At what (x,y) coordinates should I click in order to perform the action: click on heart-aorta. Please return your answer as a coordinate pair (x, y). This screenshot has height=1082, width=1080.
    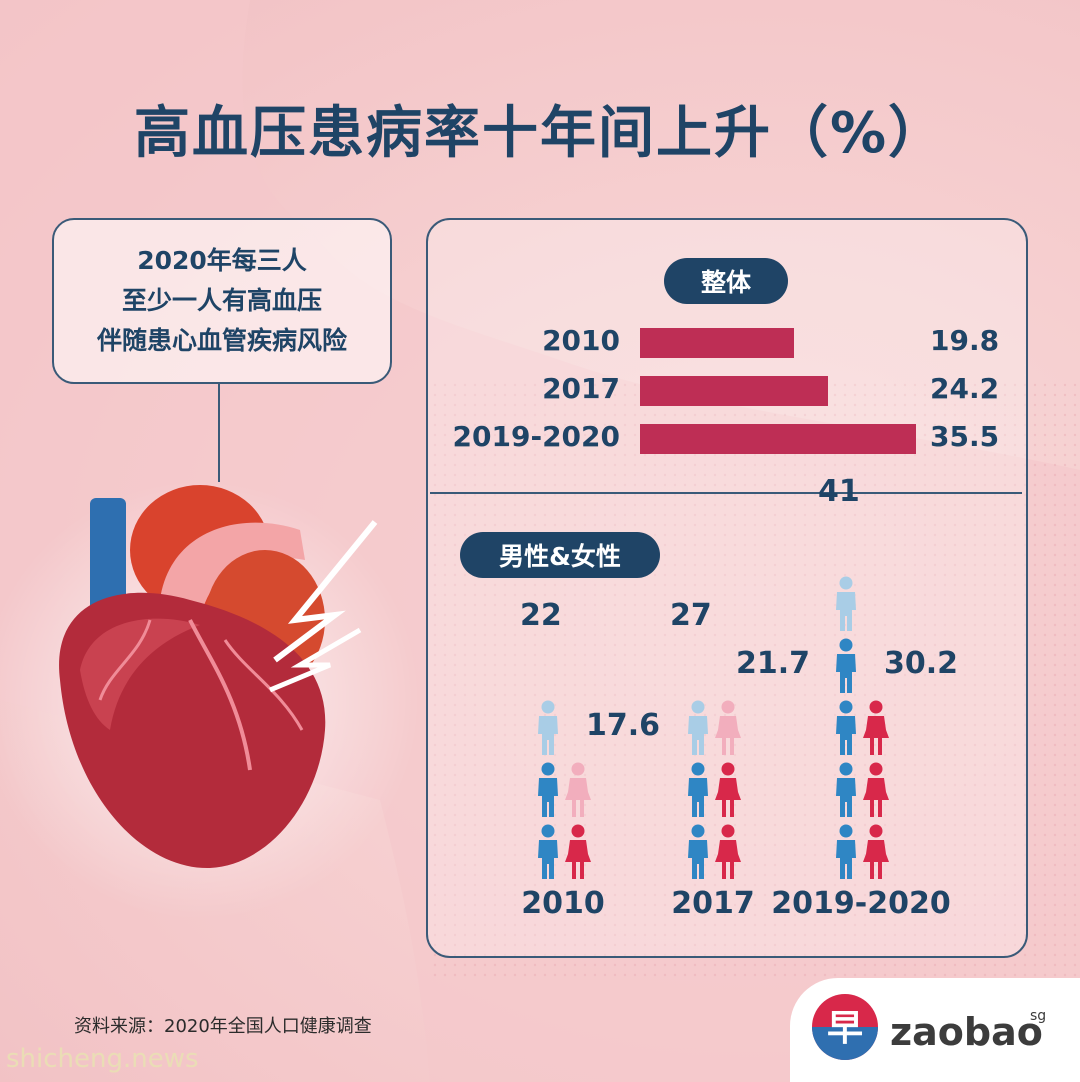
    Looking at the image, I should click on (232, 571).